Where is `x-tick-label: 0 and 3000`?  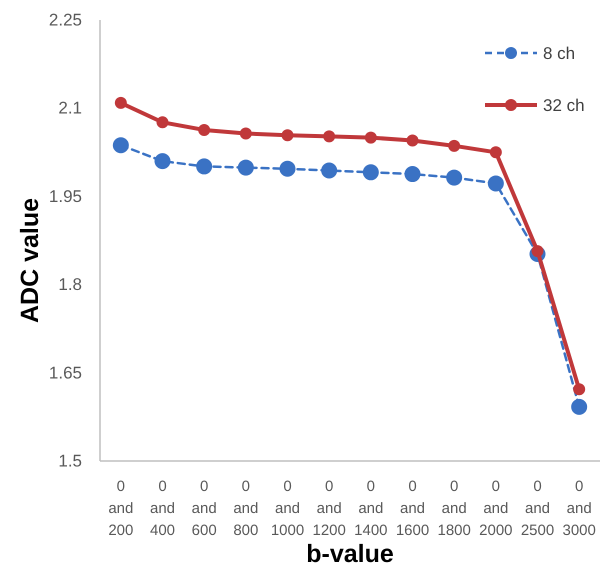 x-tick-label: 0 and 3000 is located at coordinates (579, 508).